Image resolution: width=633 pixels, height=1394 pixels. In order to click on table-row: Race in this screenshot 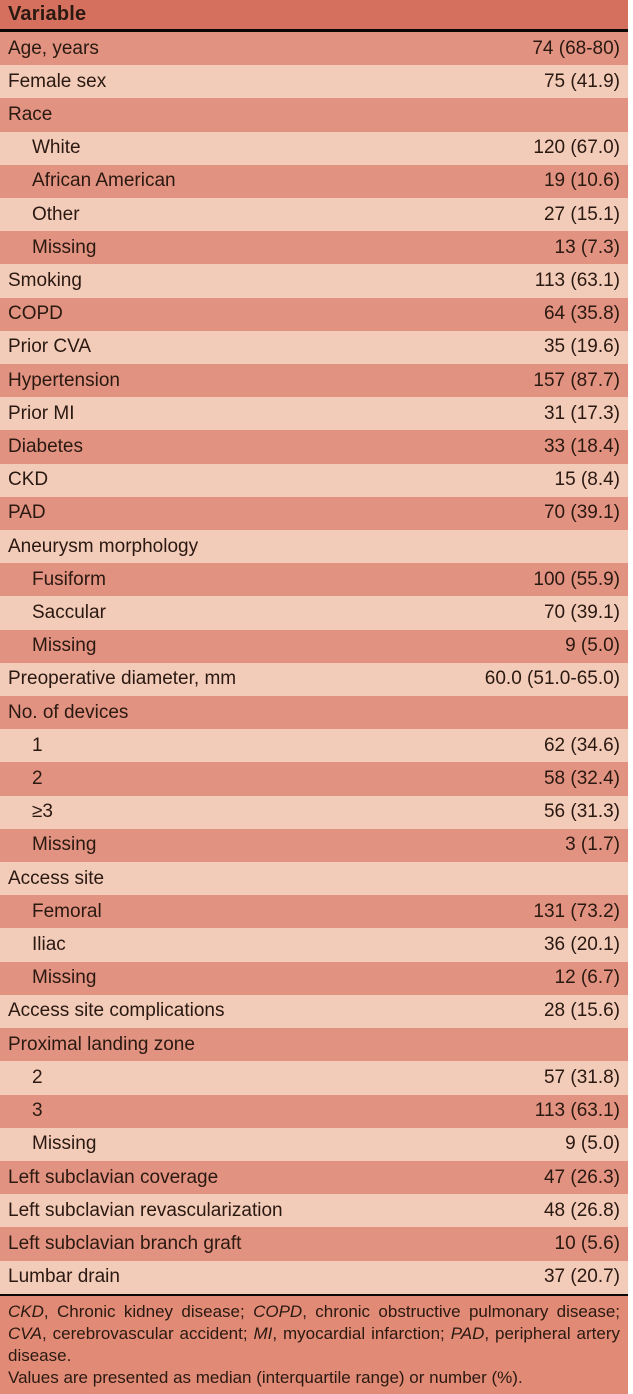, I will do `click(314, 115)`.